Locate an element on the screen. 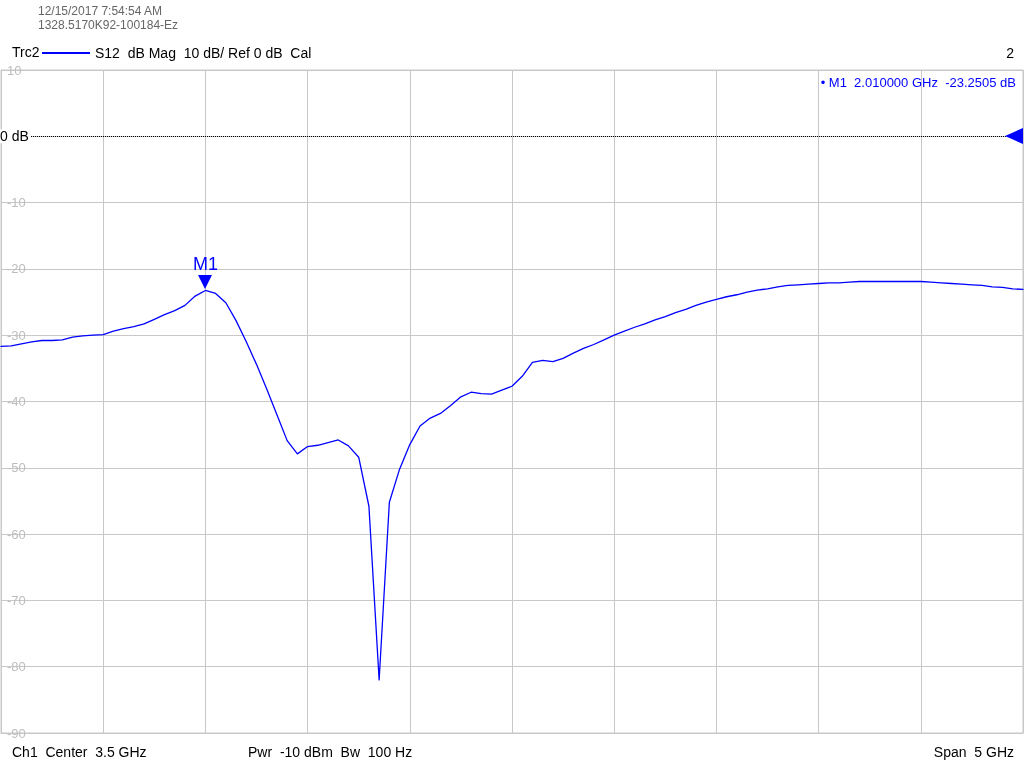  text: Span 5 GHz is located at coordinates (973, 752).